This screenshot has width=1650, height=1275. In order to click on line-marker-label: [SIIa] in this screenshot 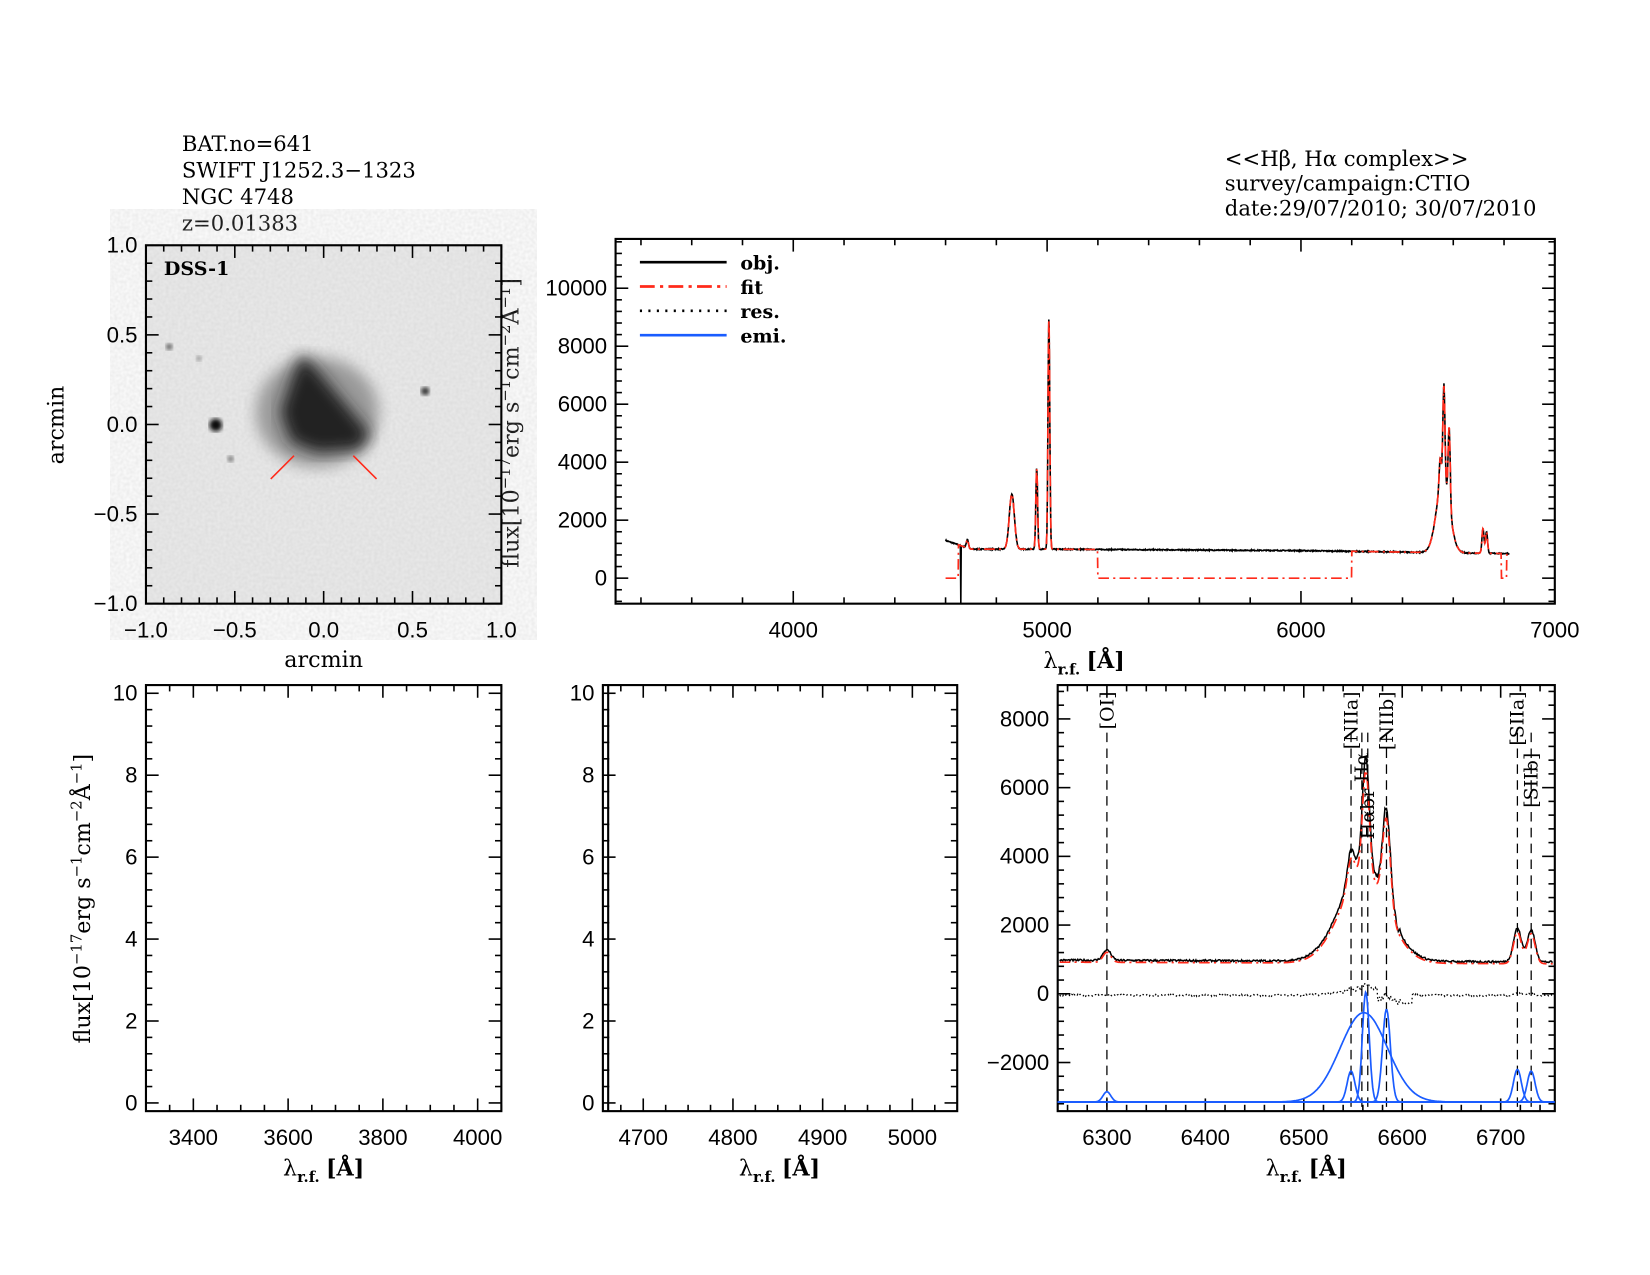, I will do `click(1518, 718)`.